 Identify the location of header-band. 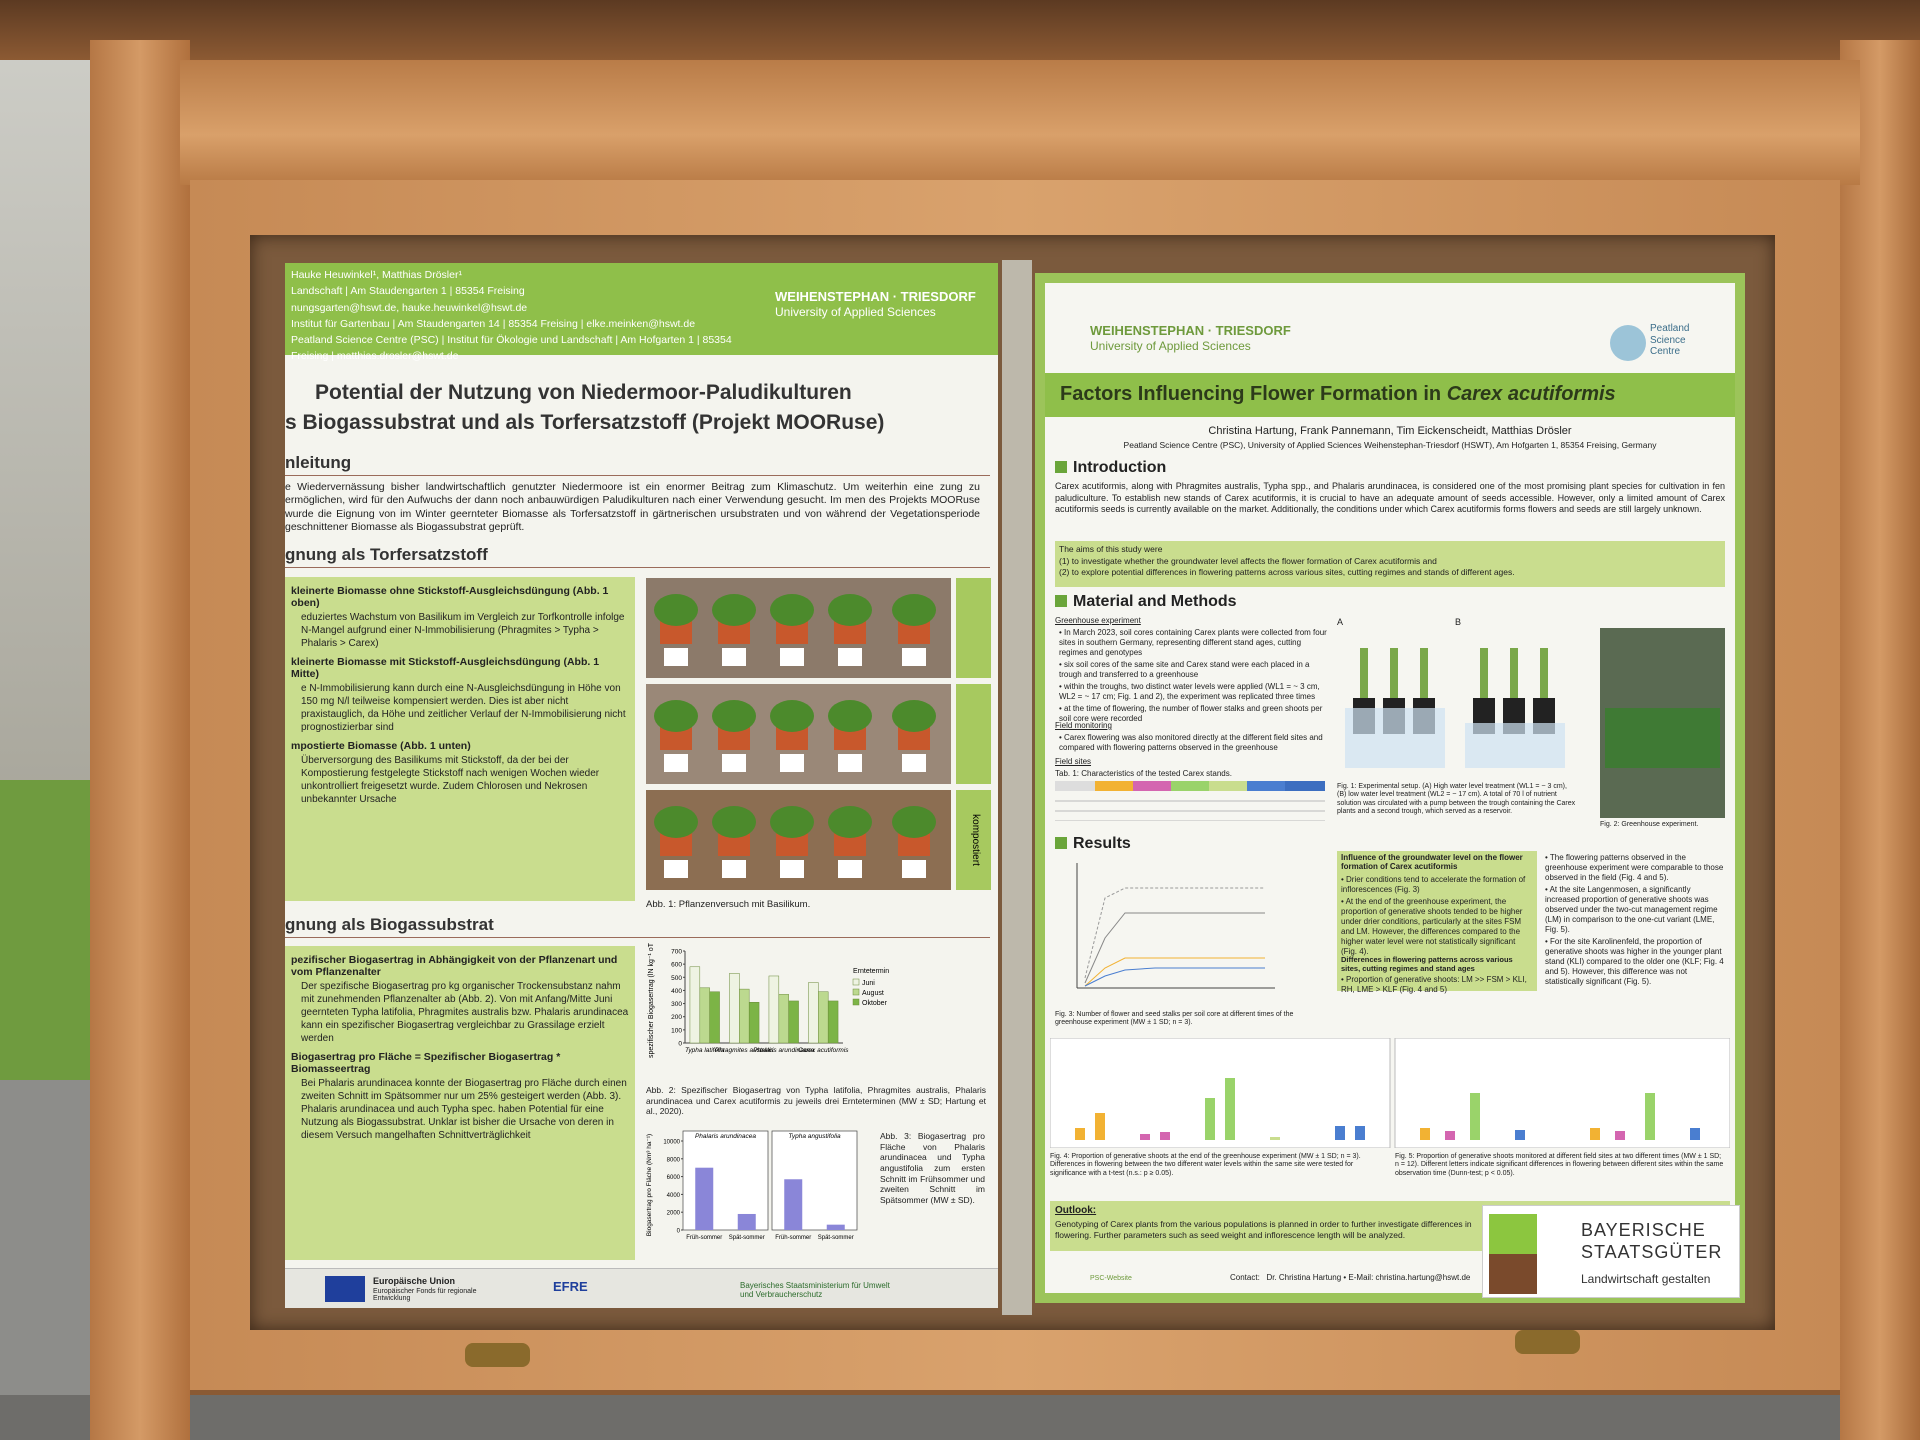
(641, 309).